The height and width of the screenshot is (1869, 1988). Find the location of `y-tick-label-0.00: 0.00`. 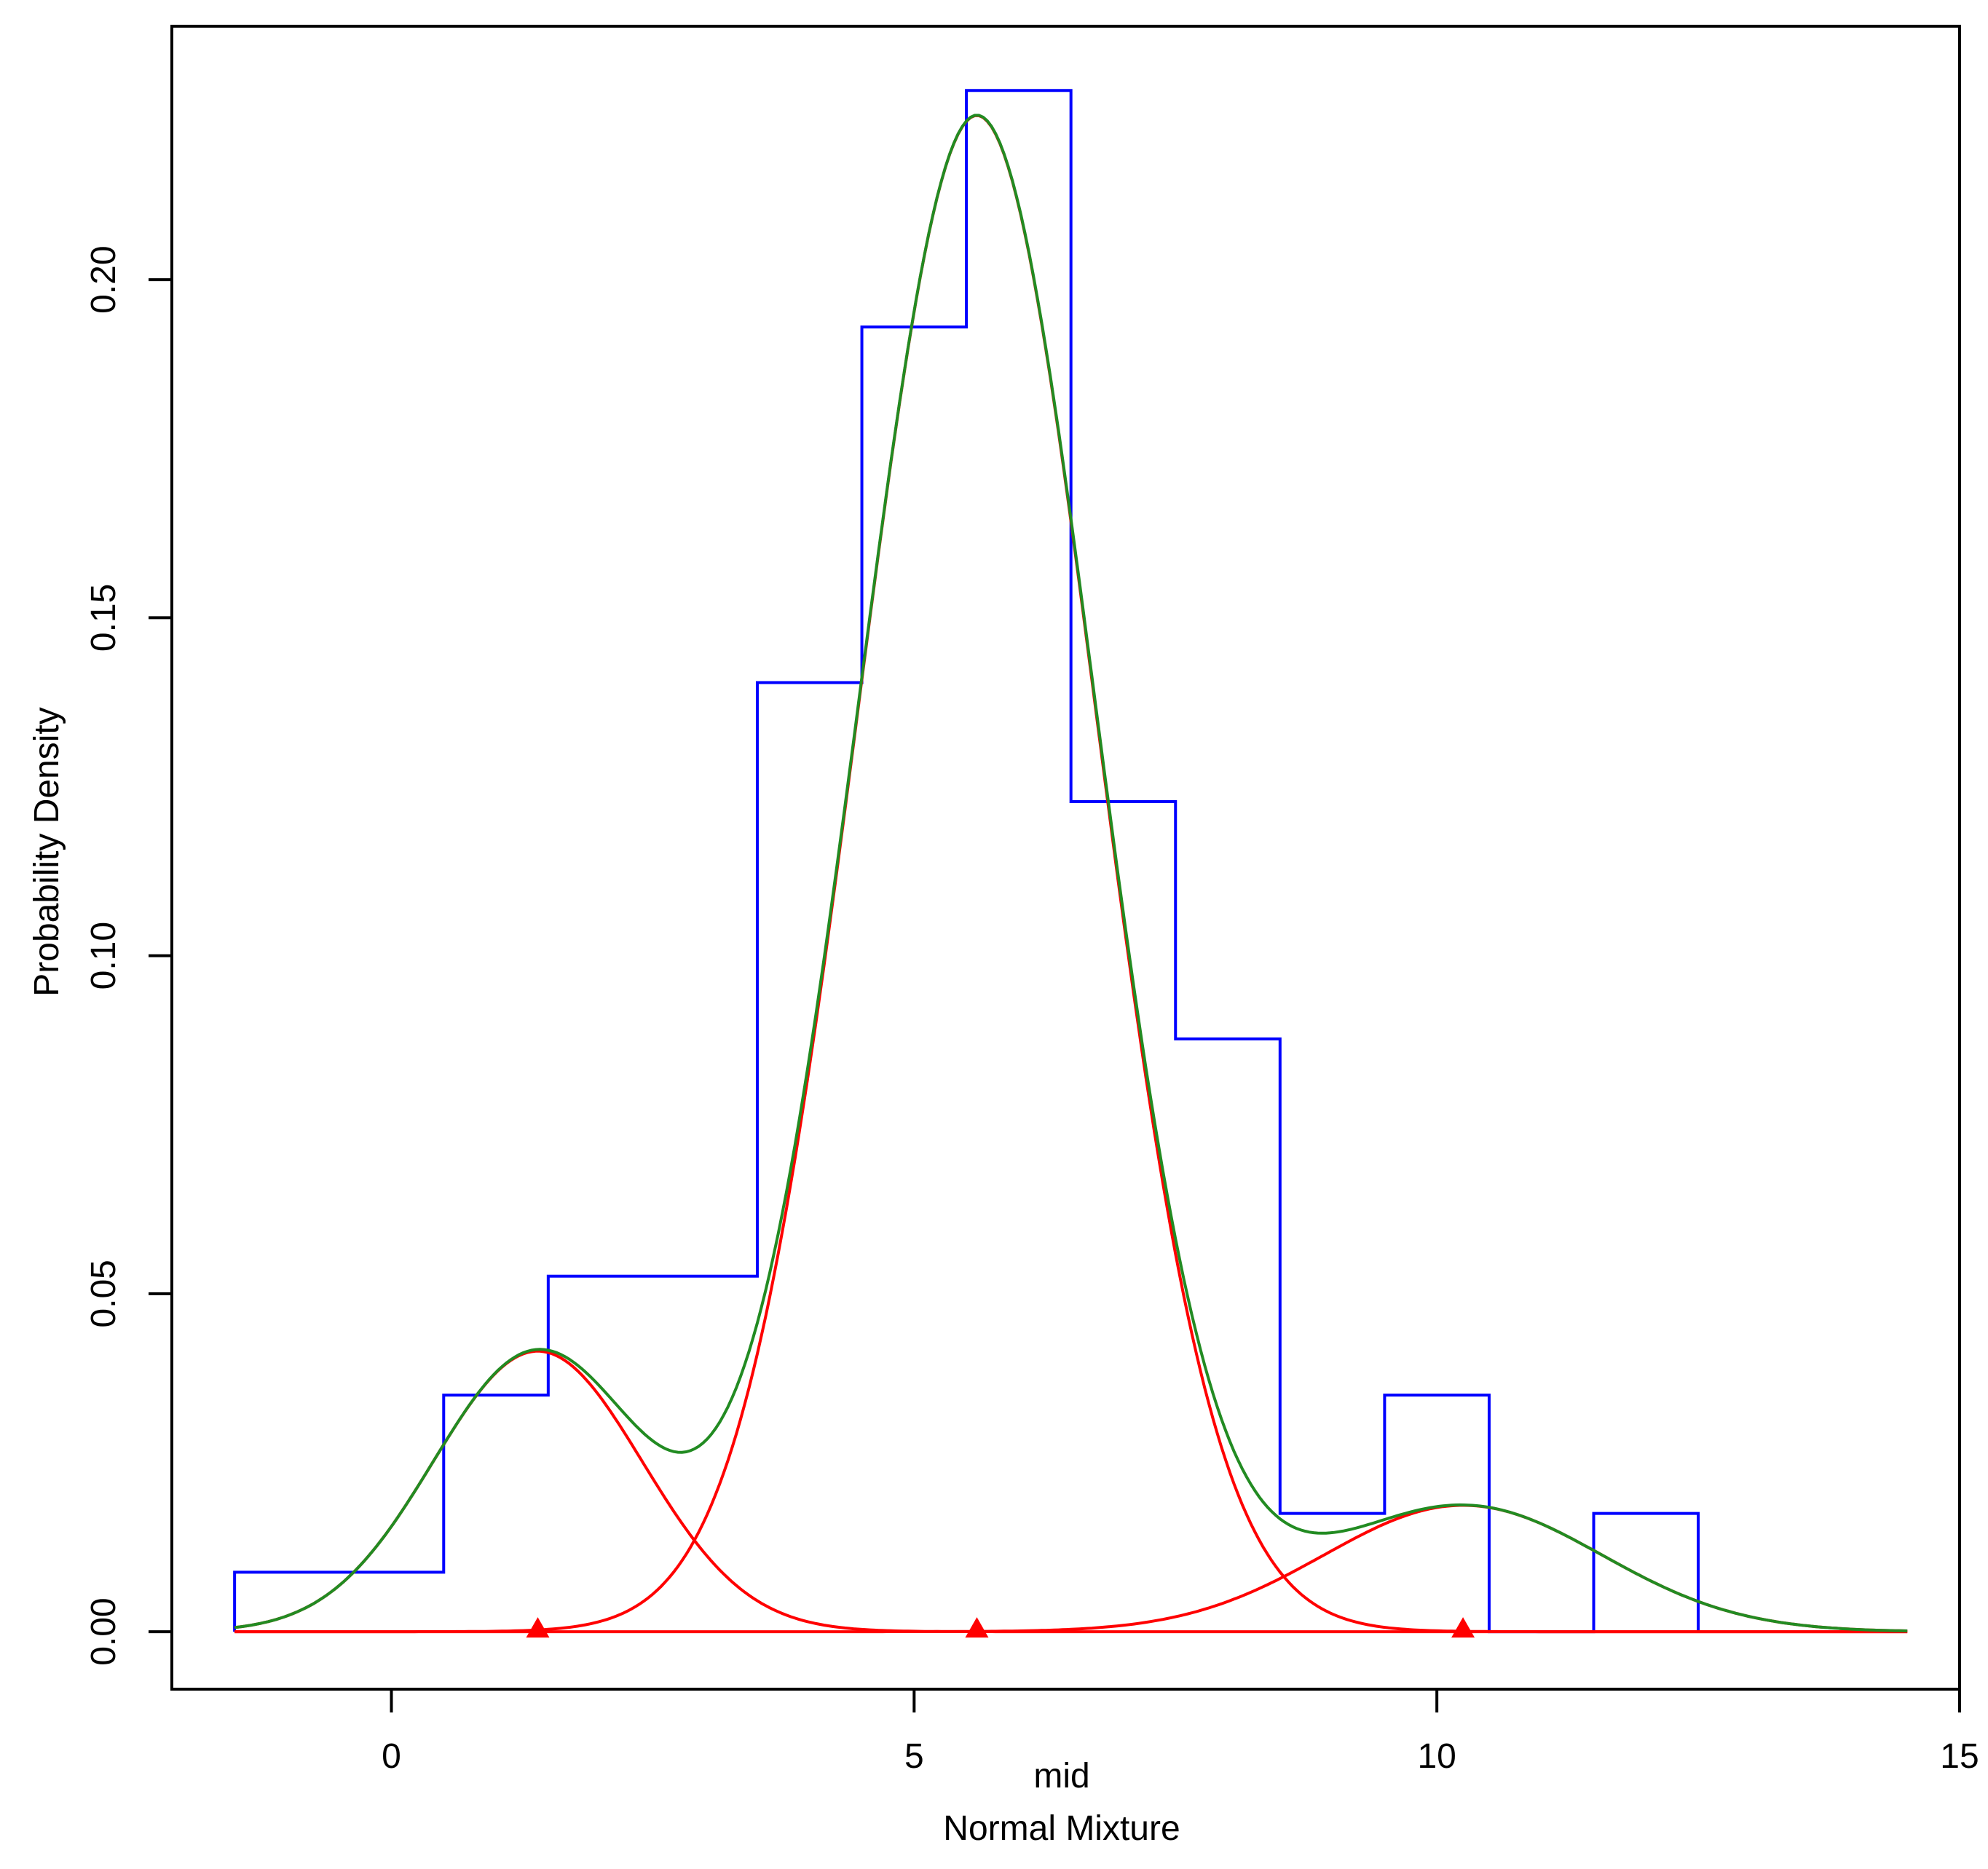

y-tick-label-0.00: 0.00 is located at coordinates (103, 1631).